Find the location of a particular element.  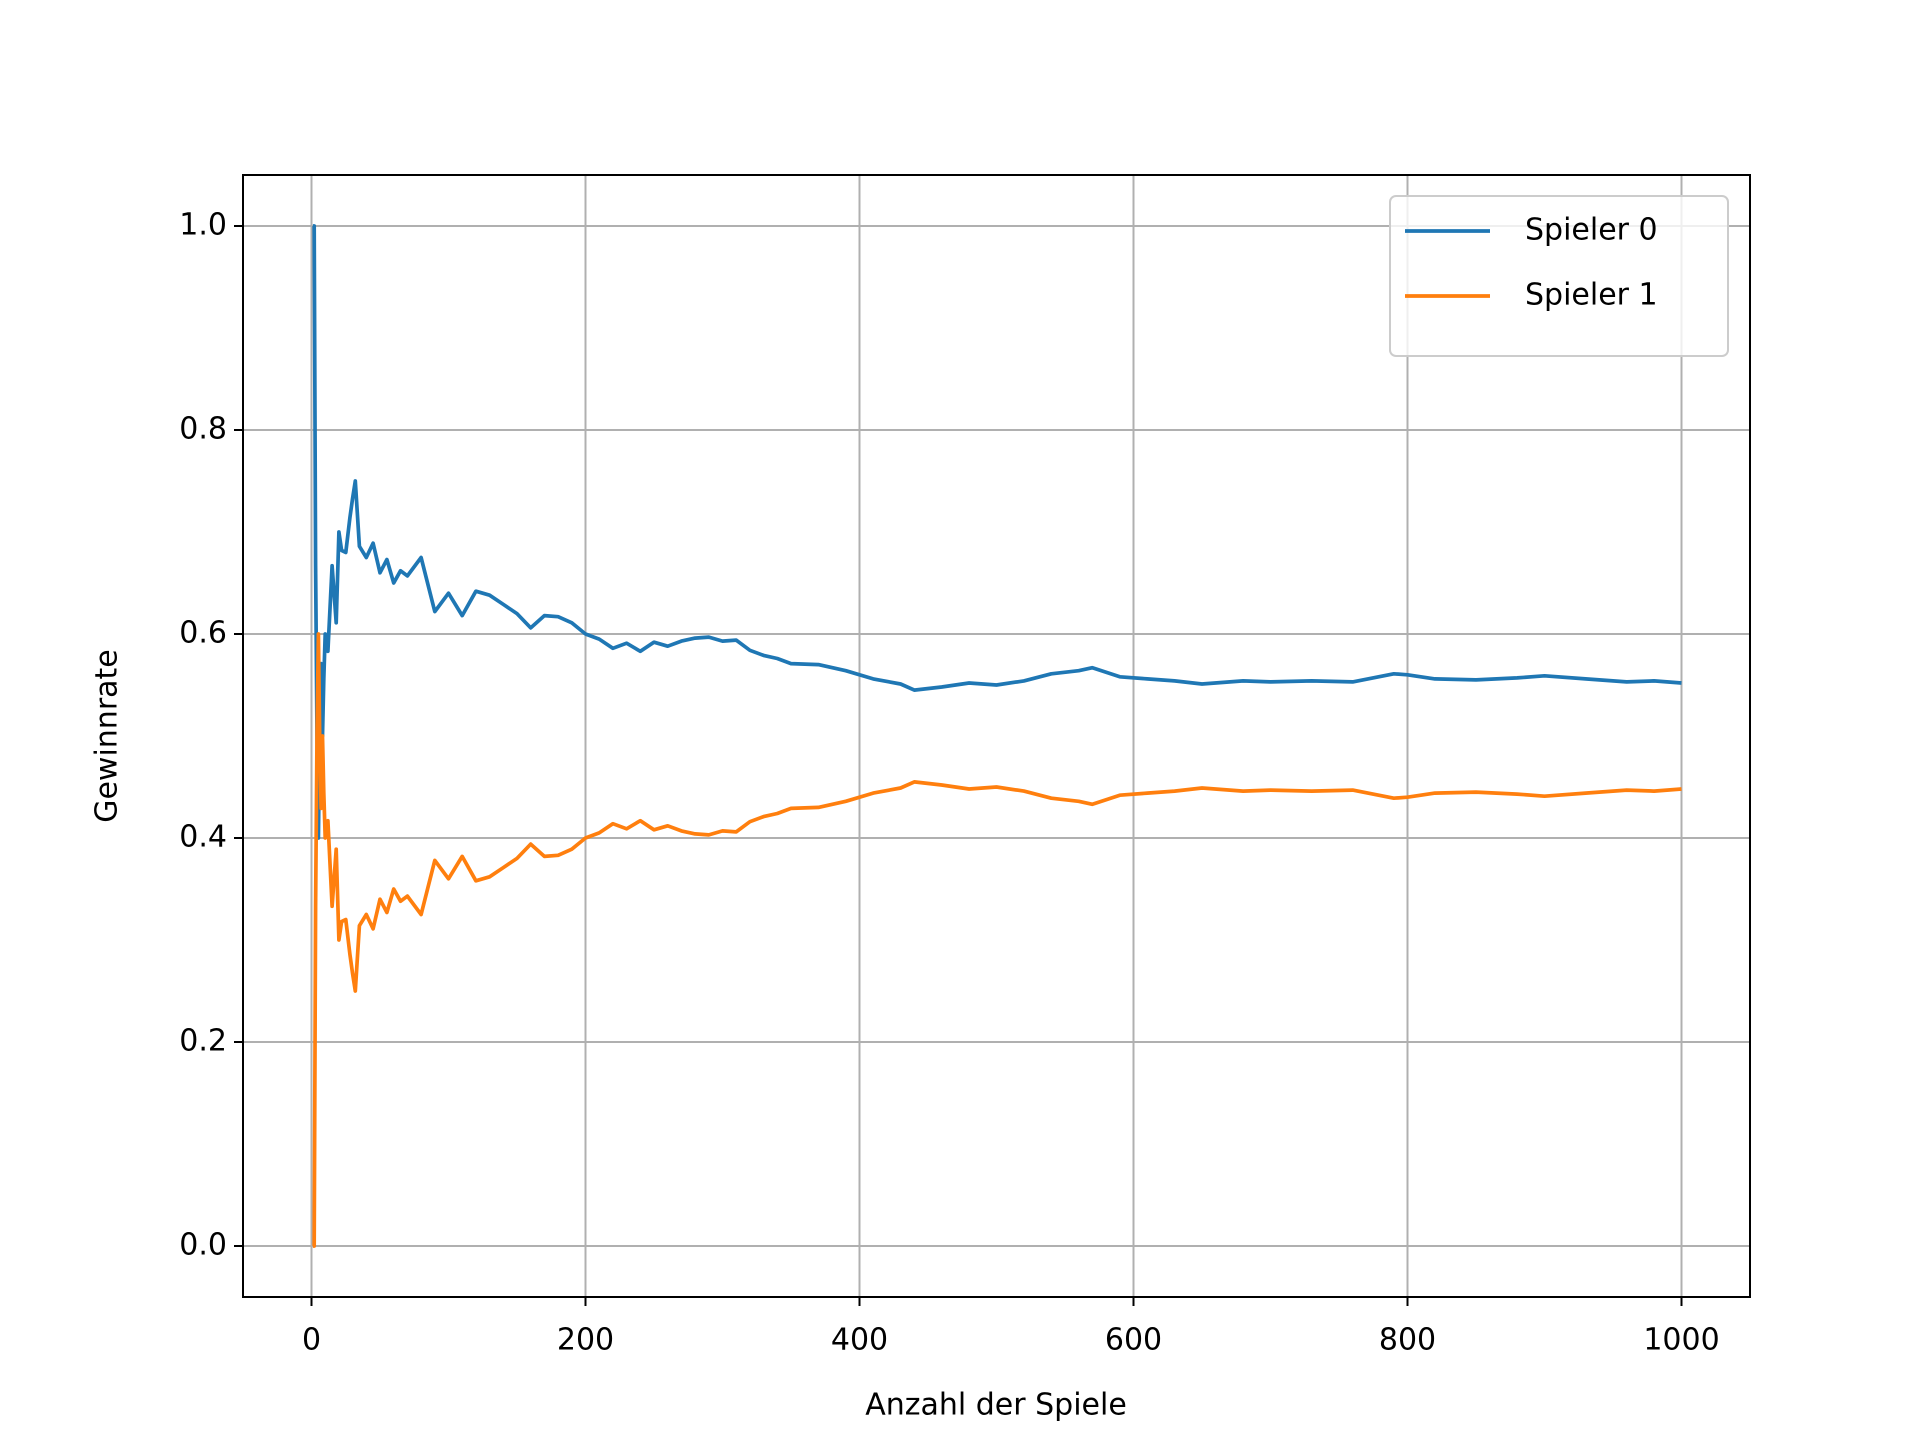

y-tick-label: 0.4 is located at coordinates (203, 837).